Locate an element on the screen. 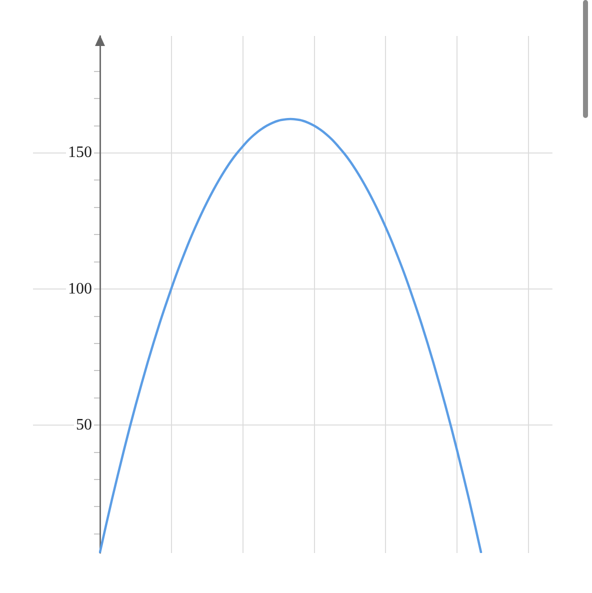 This screenshot has height=593, width=592. y-tick-label: 50 is located at coordinates (84, 425).